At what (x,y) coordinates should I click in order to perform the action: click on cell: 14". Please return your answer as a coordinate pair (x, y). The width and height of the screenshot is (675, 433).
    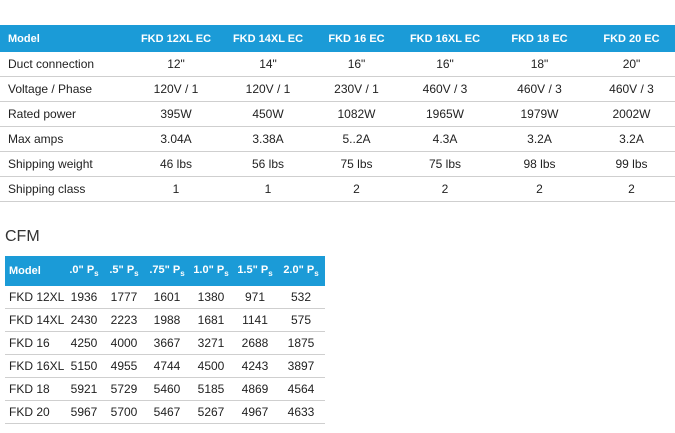
    Looking at the image, I should click on (268, 64).